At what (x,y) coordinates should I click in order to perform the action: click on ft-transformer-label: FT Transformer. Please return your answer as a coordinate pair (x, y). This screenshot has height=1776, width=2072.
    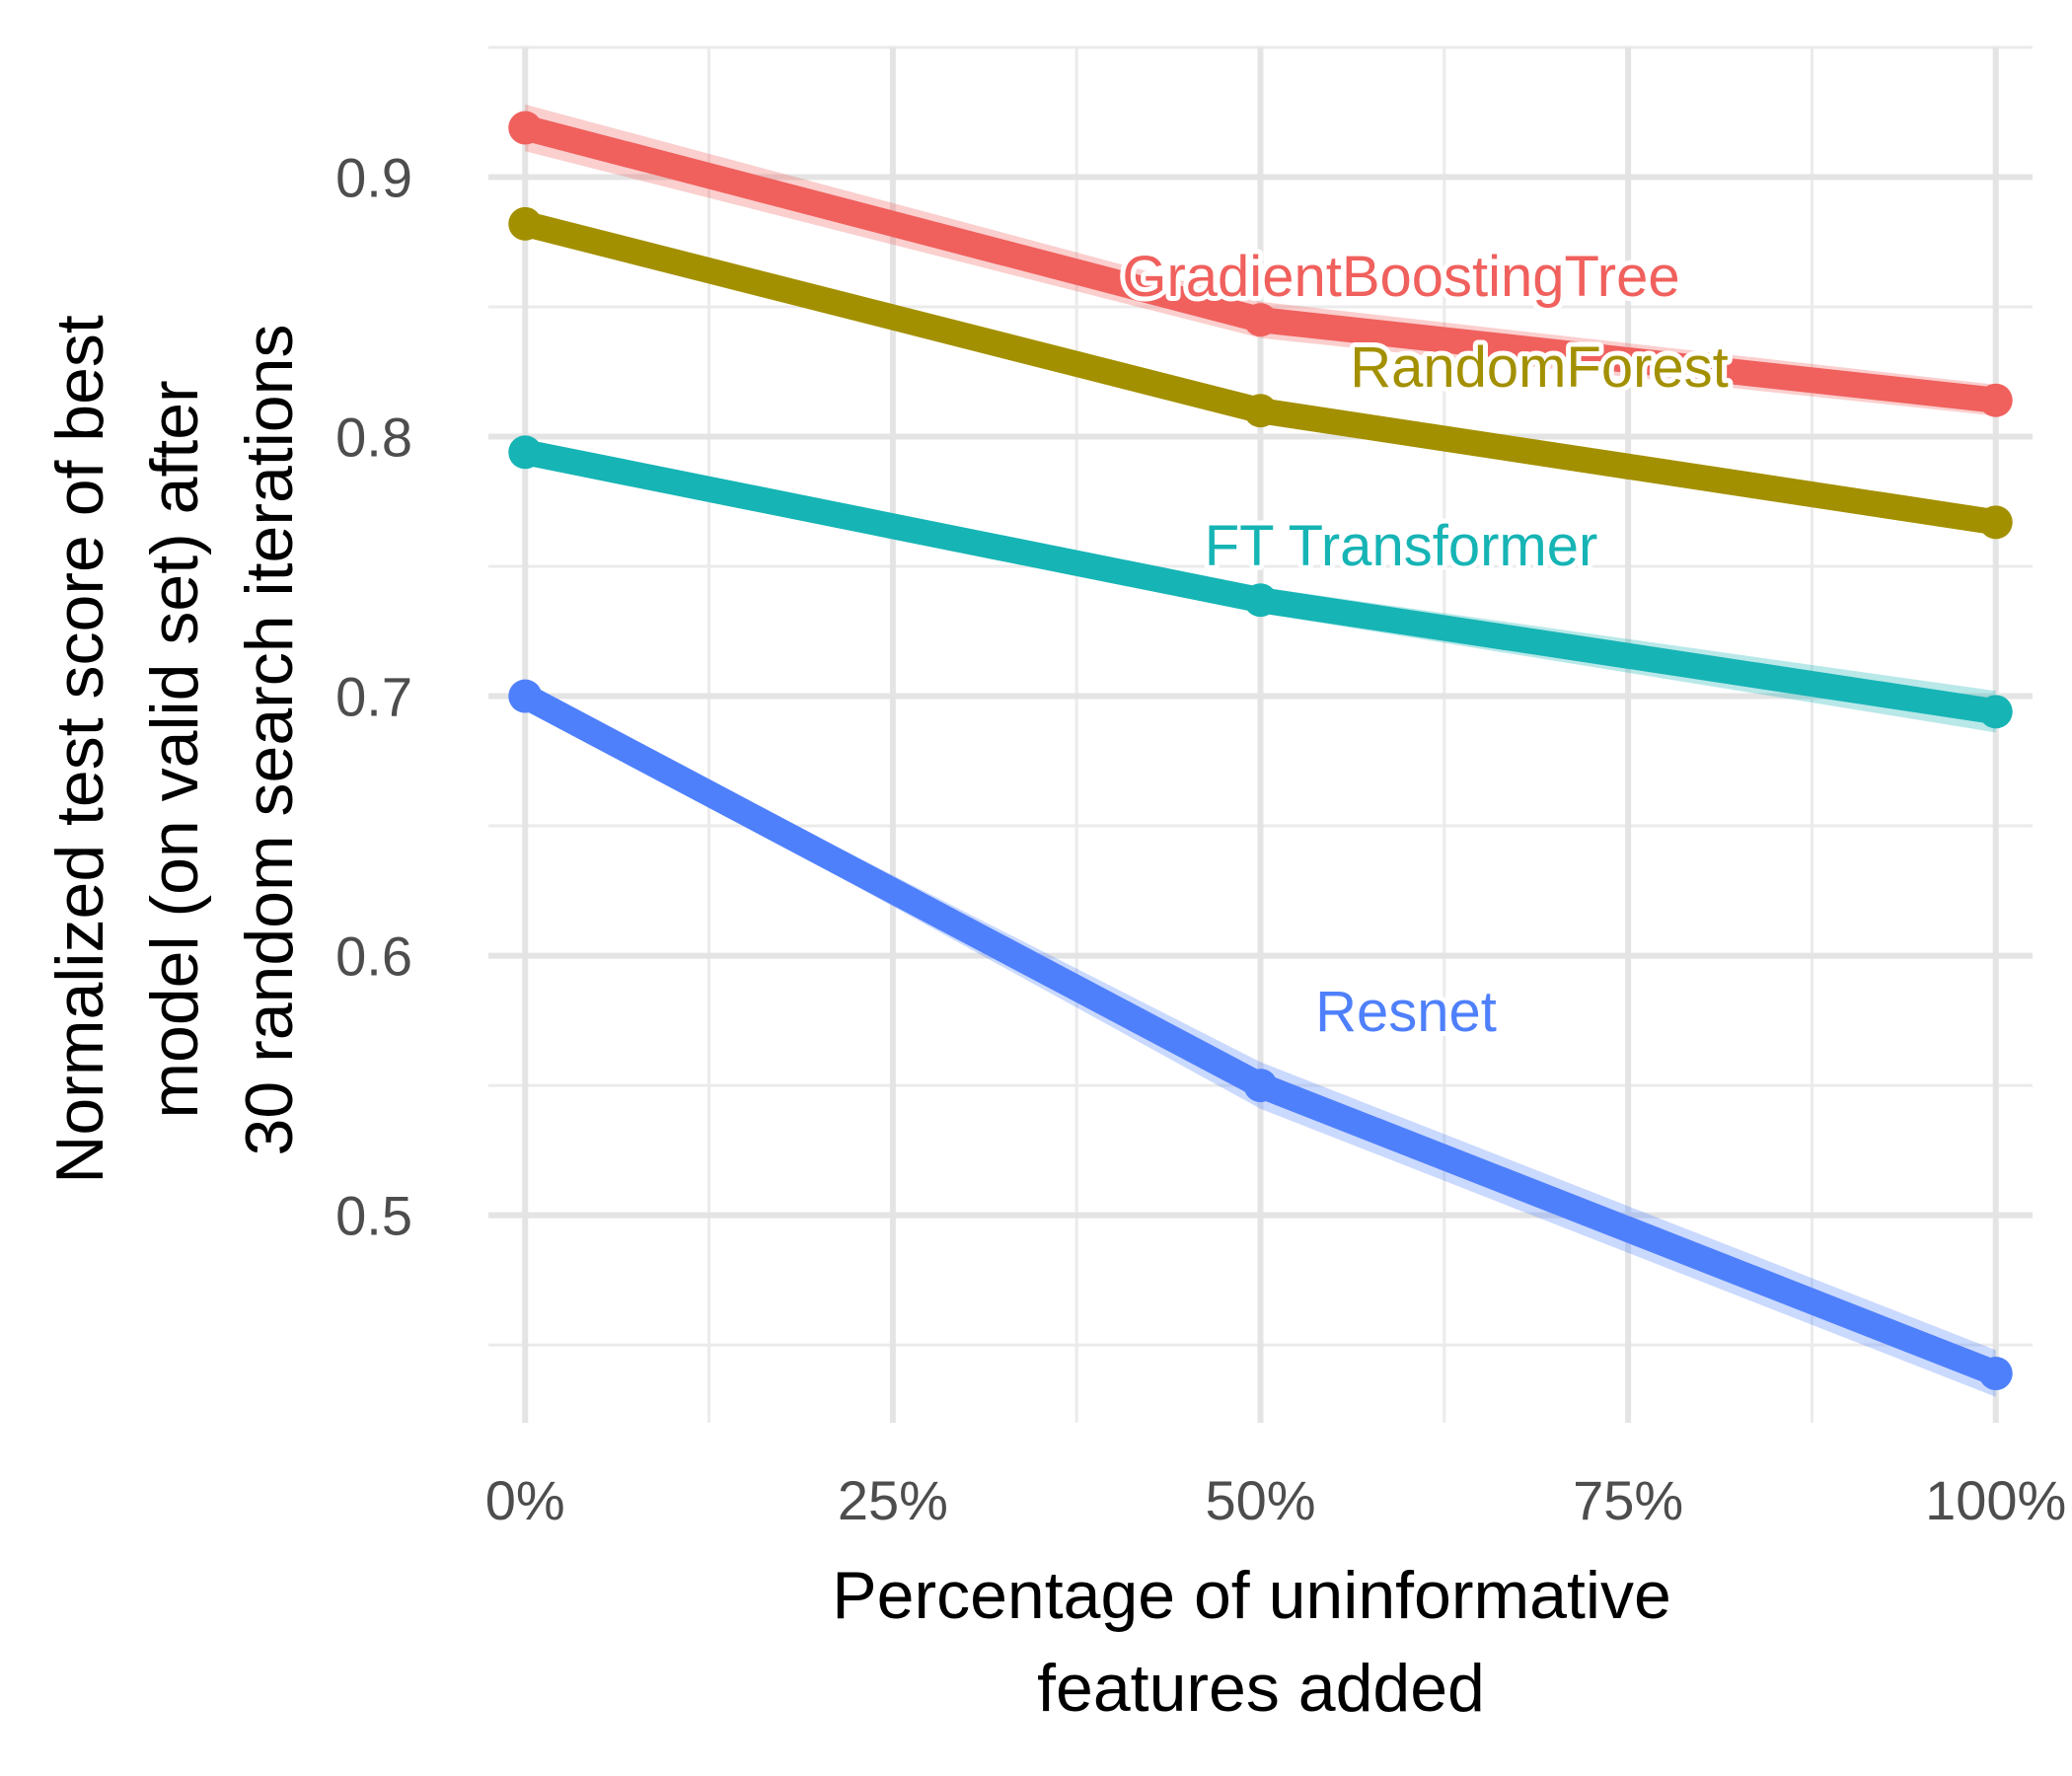
    Looking at the image, I should click on (1402, 546).